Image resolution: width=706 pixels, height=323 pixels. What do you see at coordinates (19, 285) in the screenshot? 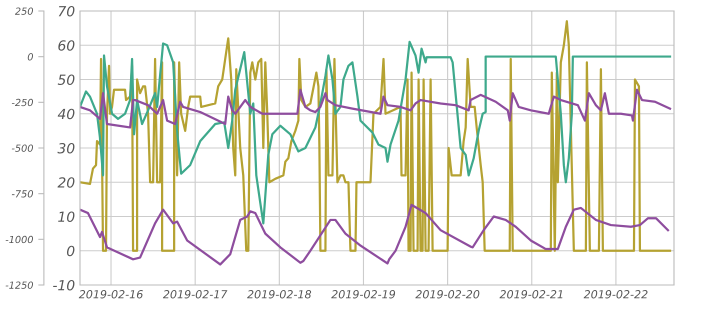
I see `y2-tick-label: -1250` at bounding box center [19, 285].